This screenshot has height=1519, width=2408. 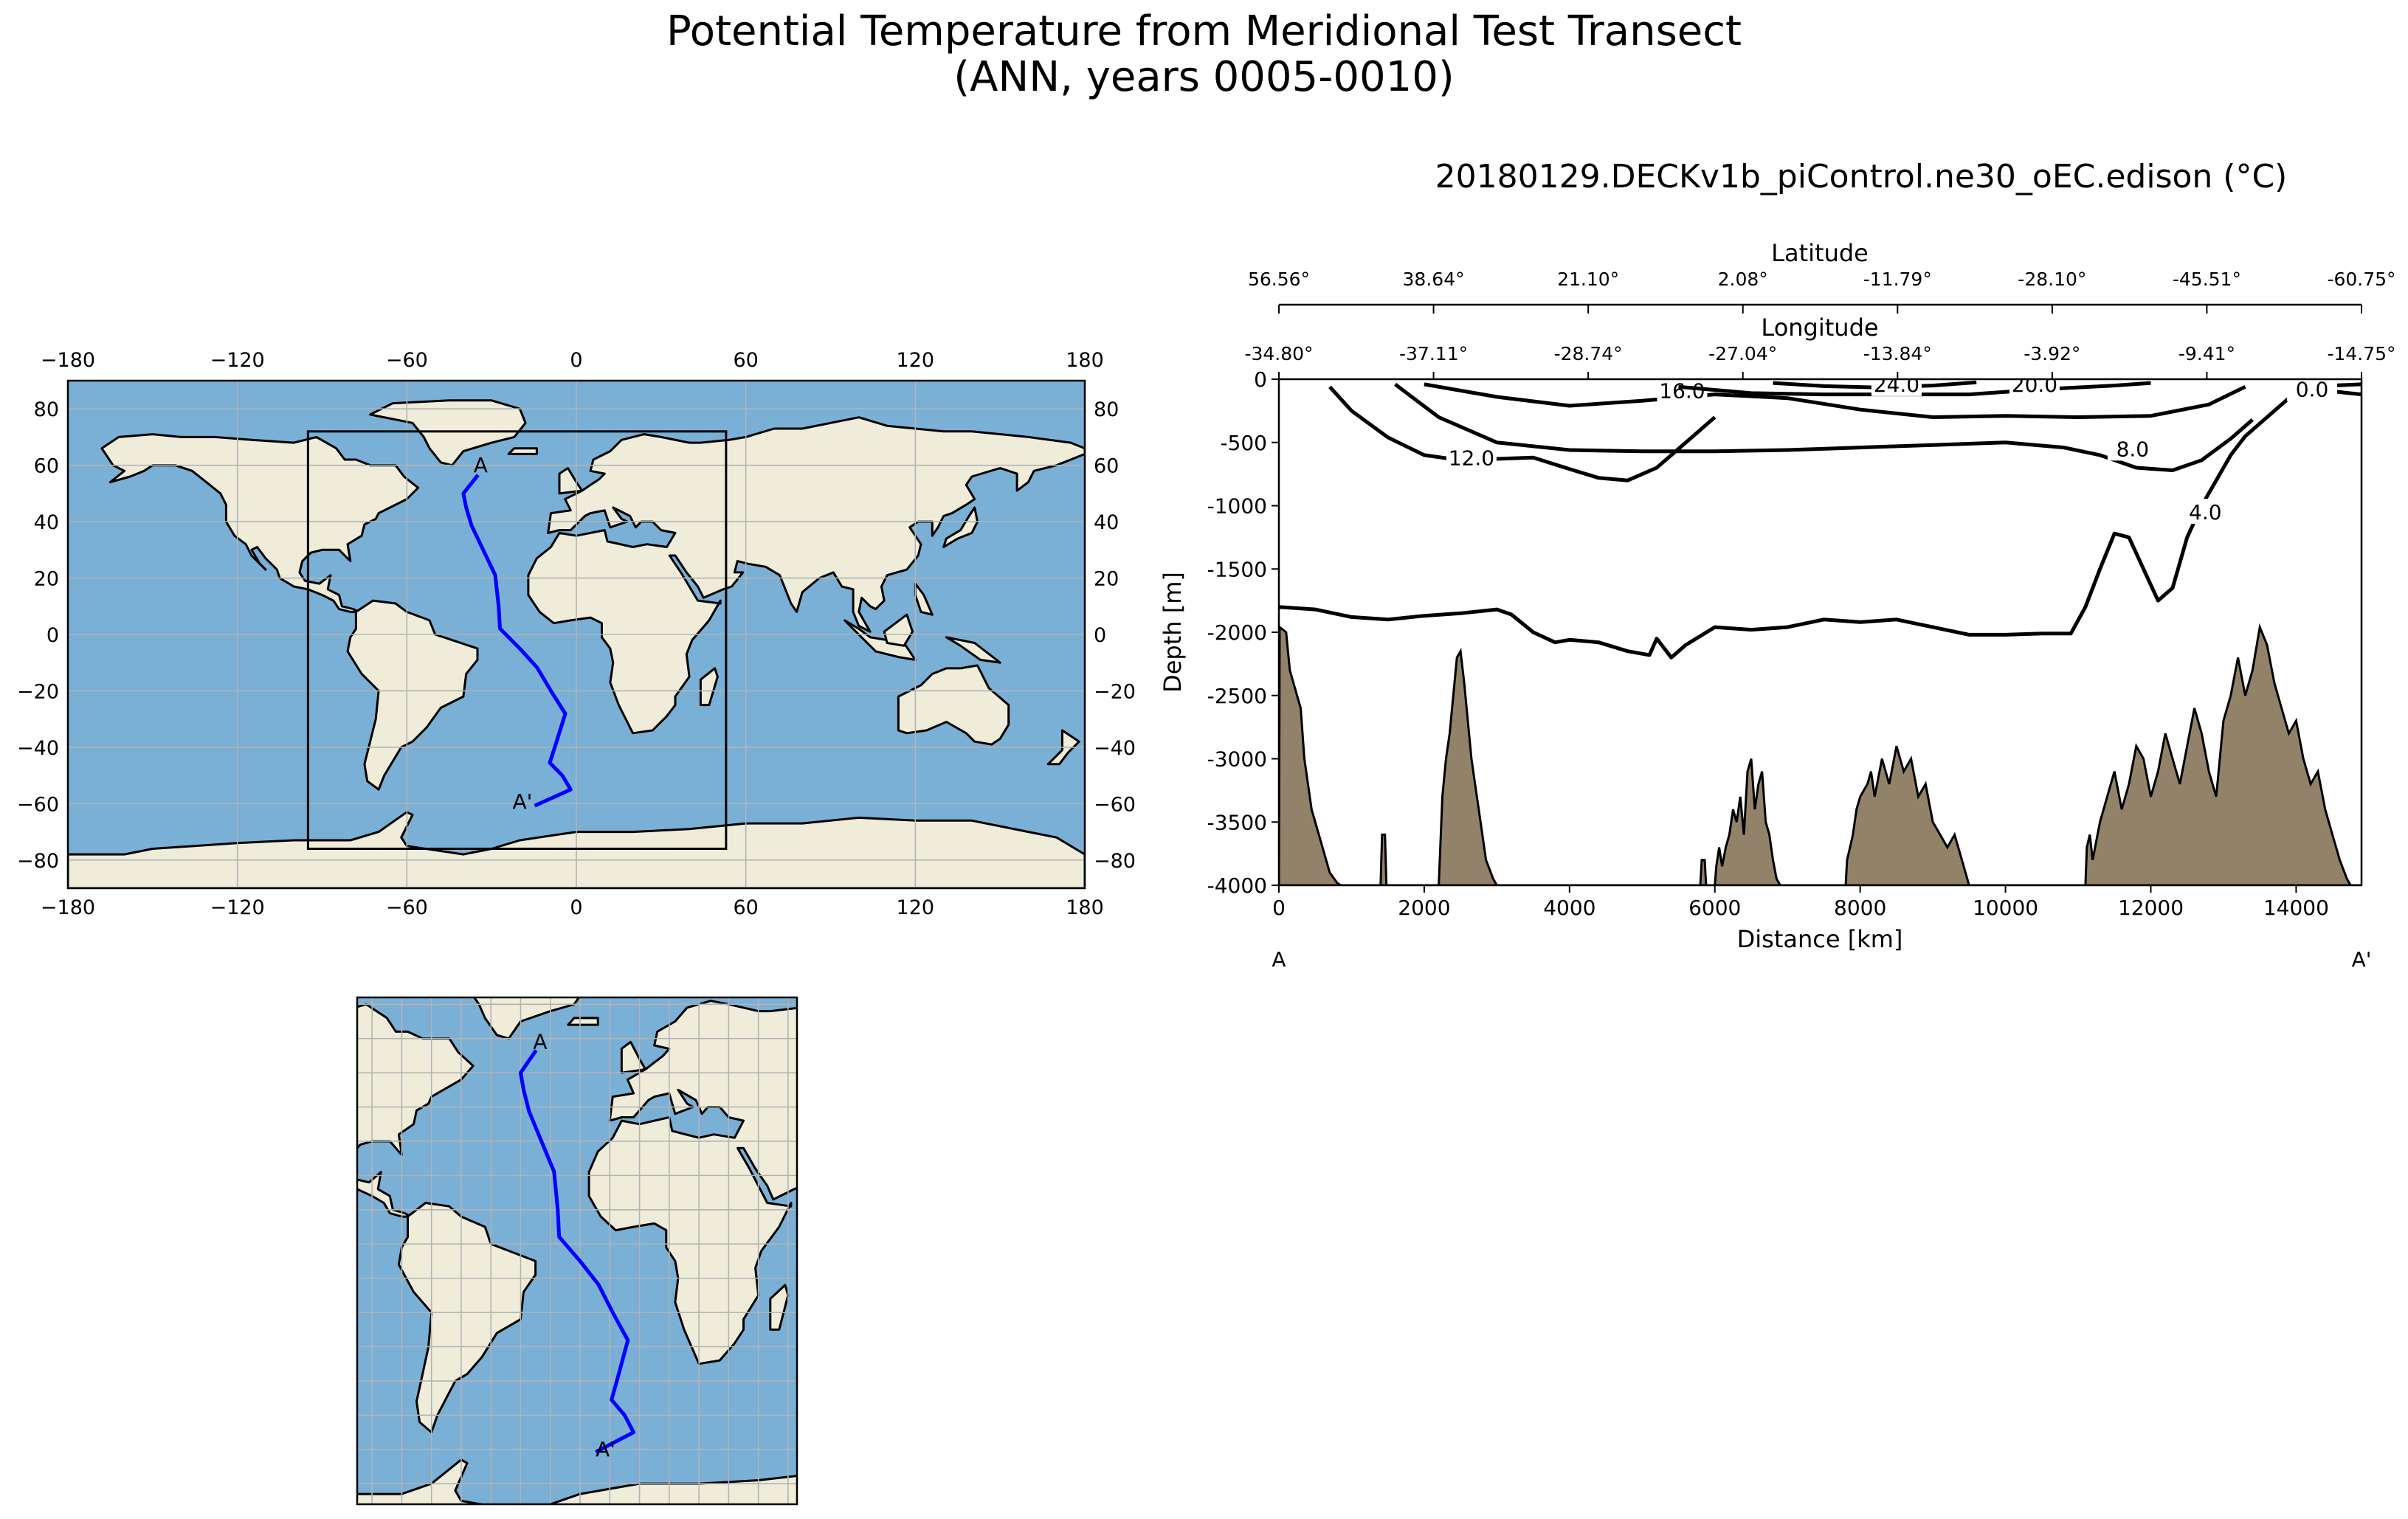 What do you see at coordinates (959, 1251) in the screenshot?
I see `zoom-map-landmass-indonesia` at bounding box center [959, 1251].